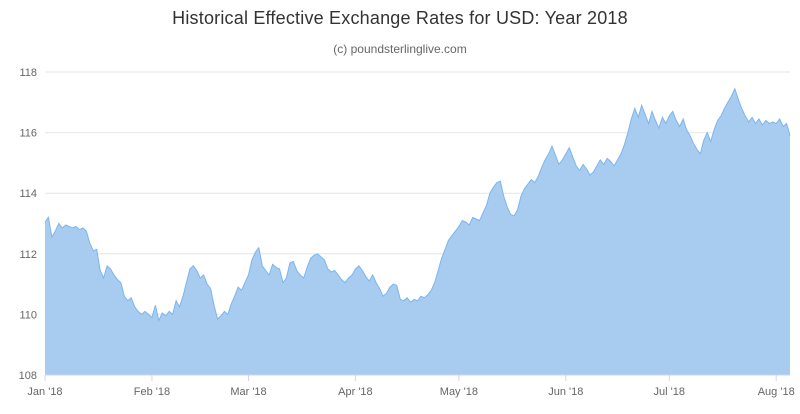  I want to click on y-axis-label: 110, so click(28, 315).